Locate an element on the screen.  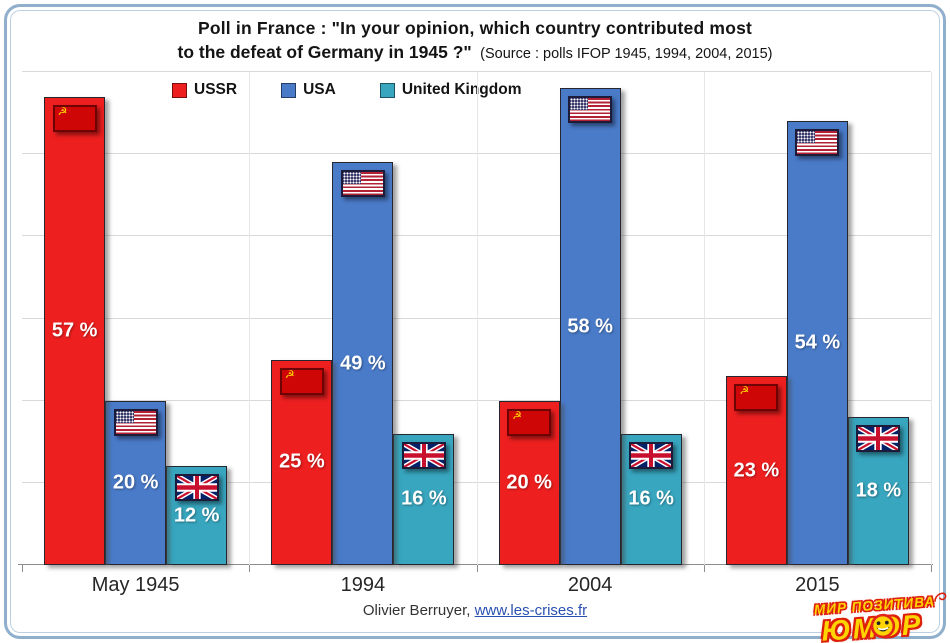
chart-title-line2-bold: to the defeat of Germany in 1945 ?" is located at coordinates (324, 52).